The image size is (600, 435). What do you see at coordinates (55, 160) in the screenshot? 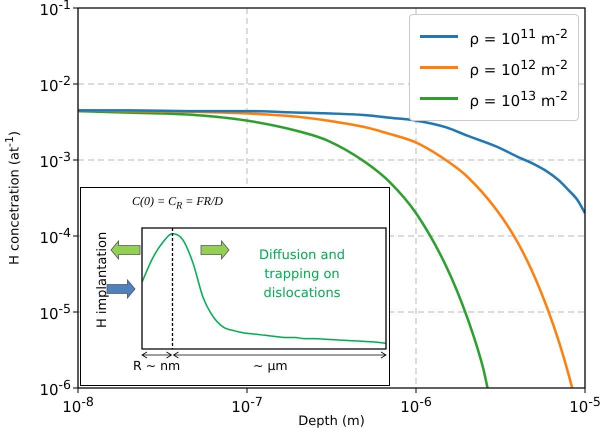
I see `y-tick-label: 10$^{-3}$` at bounding box center [55, 160].